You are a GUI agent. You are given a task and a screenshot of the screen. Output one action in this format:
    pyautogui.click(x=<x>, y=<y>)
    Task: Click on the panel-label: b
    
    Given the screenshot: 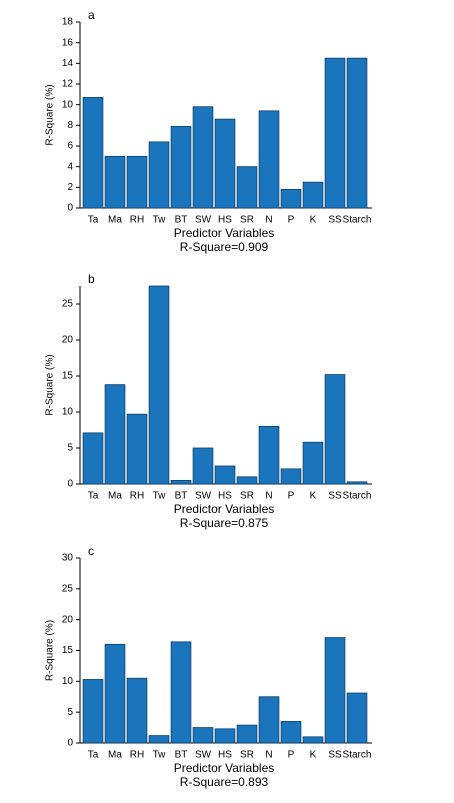 What is the action you would take?
    pyautogui.click(x=91, y=279)
    